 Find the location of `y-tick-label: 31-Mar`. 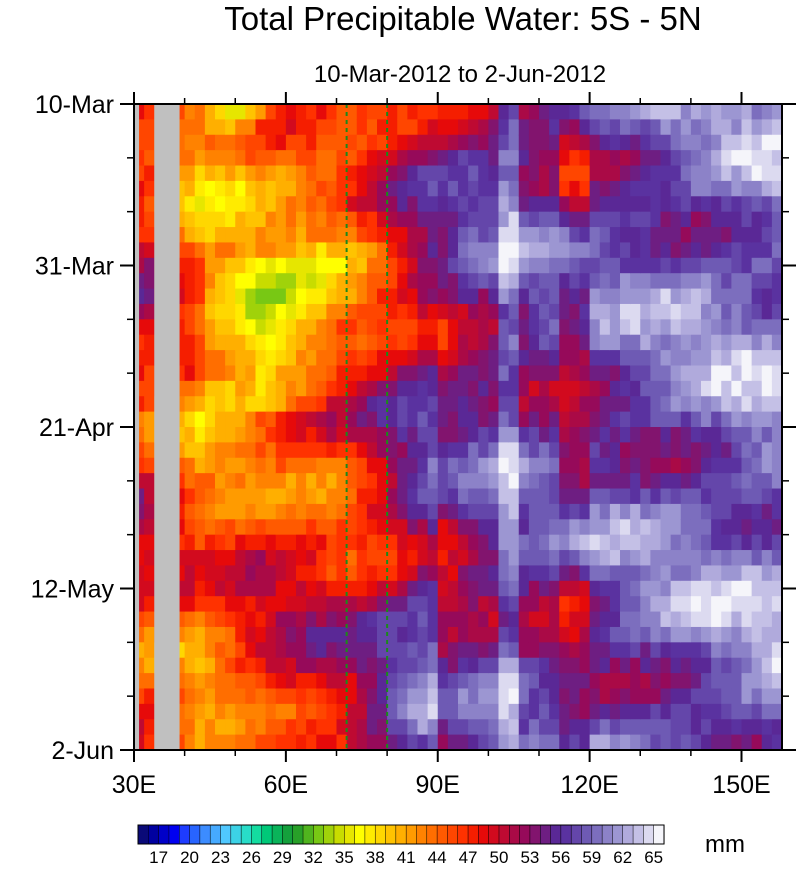

y-tick-label: 31-Mar is located at coordinates (74, 267).